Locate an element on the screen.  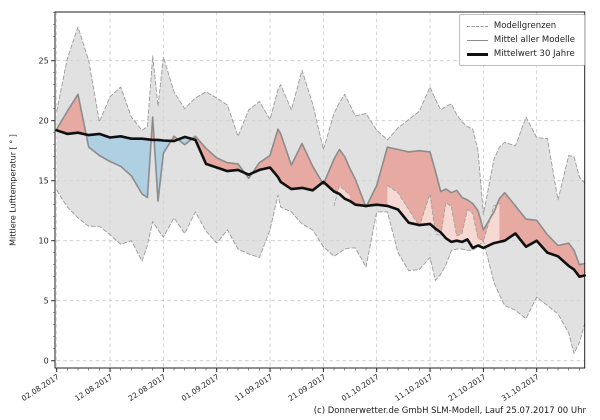
legend-item-label: Modellgrenzen is located at coordinates (525, 26).